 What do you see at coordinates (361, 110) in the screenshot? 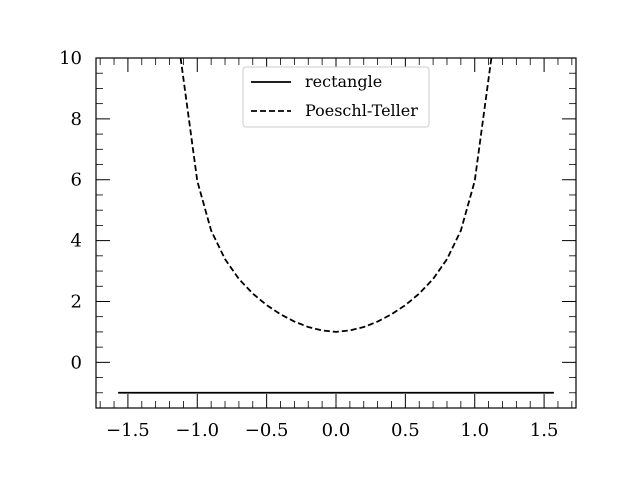
I see `legend-label-poeschl-teller: Poeschl-Teller` at bounding box center [361, 110].